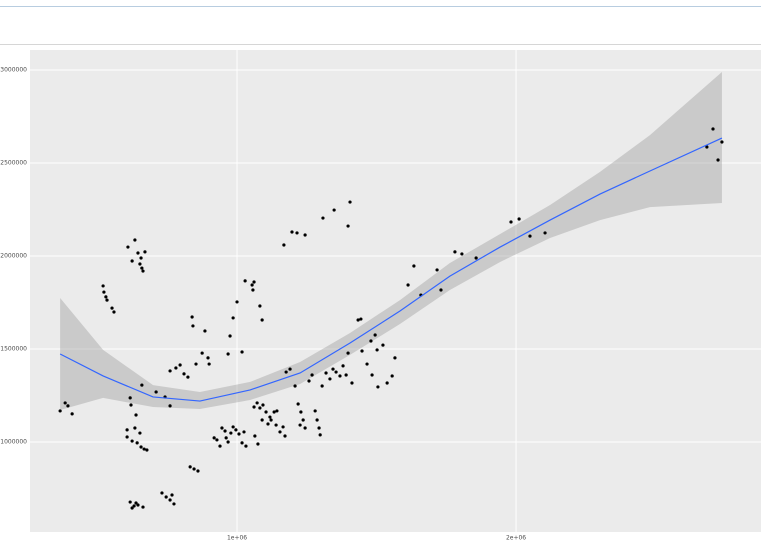  What do you see at coordinates (516, 538) in the screenshot?
I see `x-tick-label: 2e+06` at bounding box center [516, 538].